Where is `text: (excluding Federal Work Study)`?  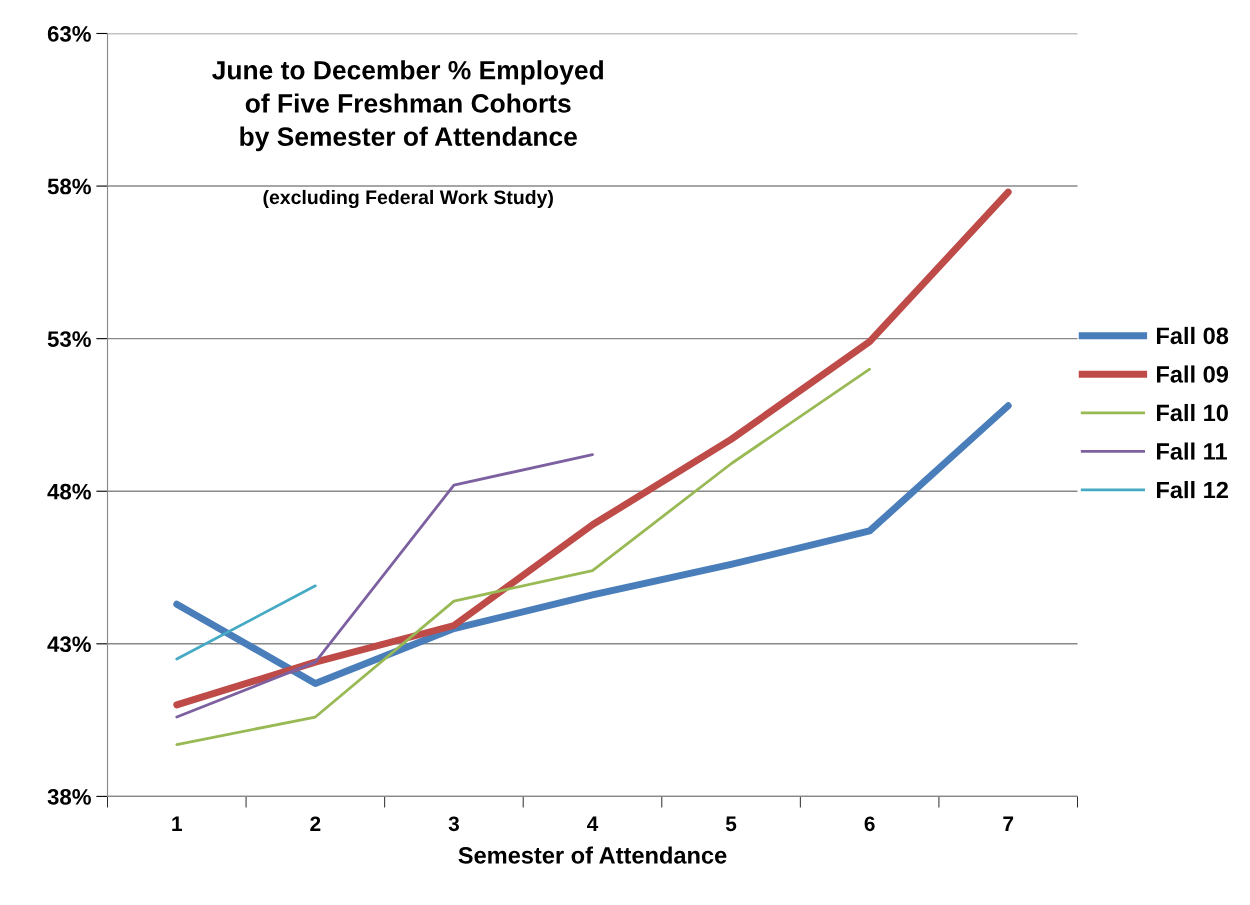
text: (excluding Federal Work Study) is located at coordinates (408, 199).